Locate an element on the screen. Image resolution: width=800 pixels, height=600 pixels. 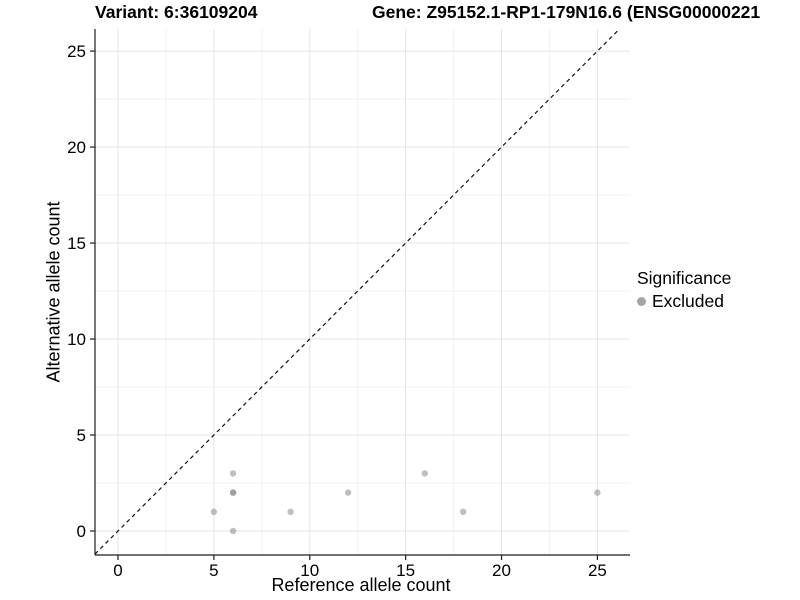
y-tick-label: 10 is located at coordinates (76, 339).